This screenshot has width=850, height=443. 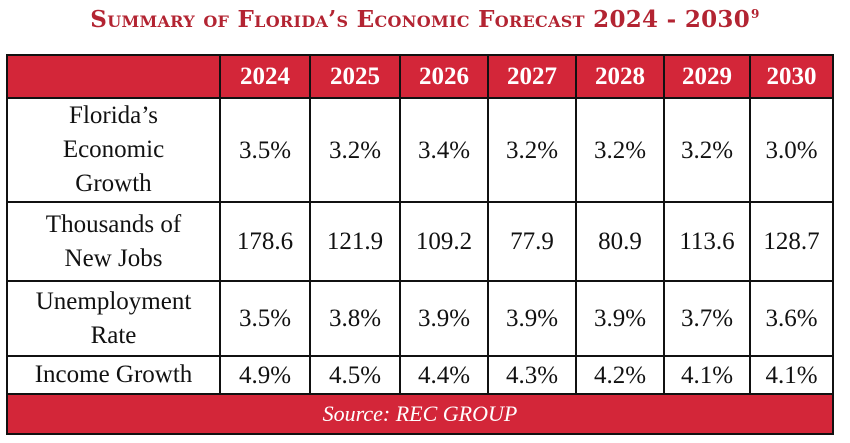 I want to click on header-cell-2024: 2024, so click(x=265, y=76).